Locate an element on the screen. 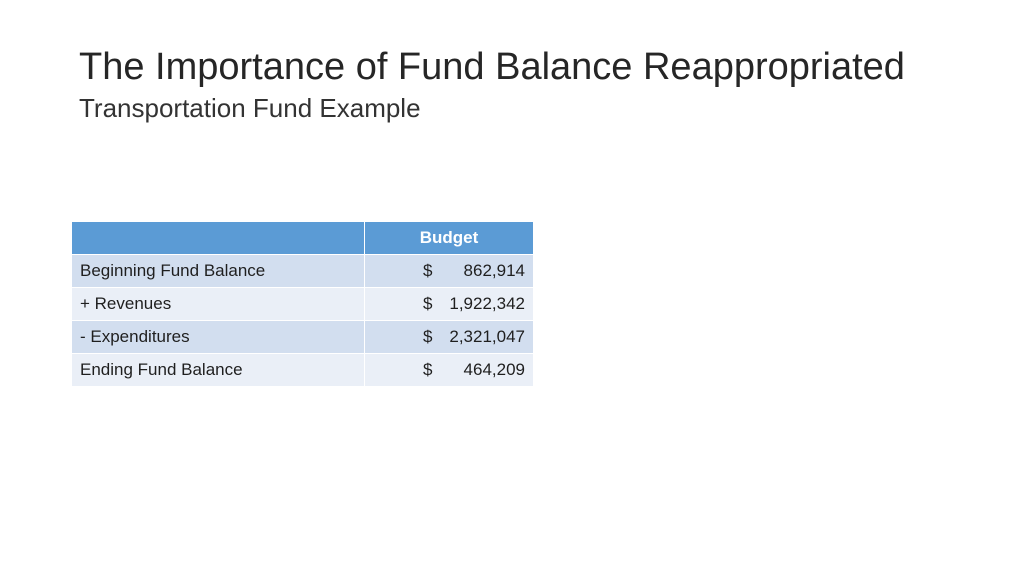 This screenshot has width=1024, height=576. row-label: - Expenditures is located at coordinates (218, 337).